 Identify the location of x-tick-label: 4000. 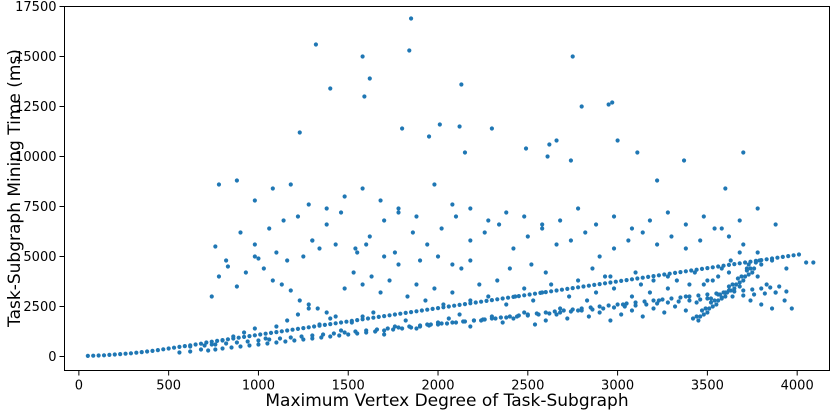
(797, 386).